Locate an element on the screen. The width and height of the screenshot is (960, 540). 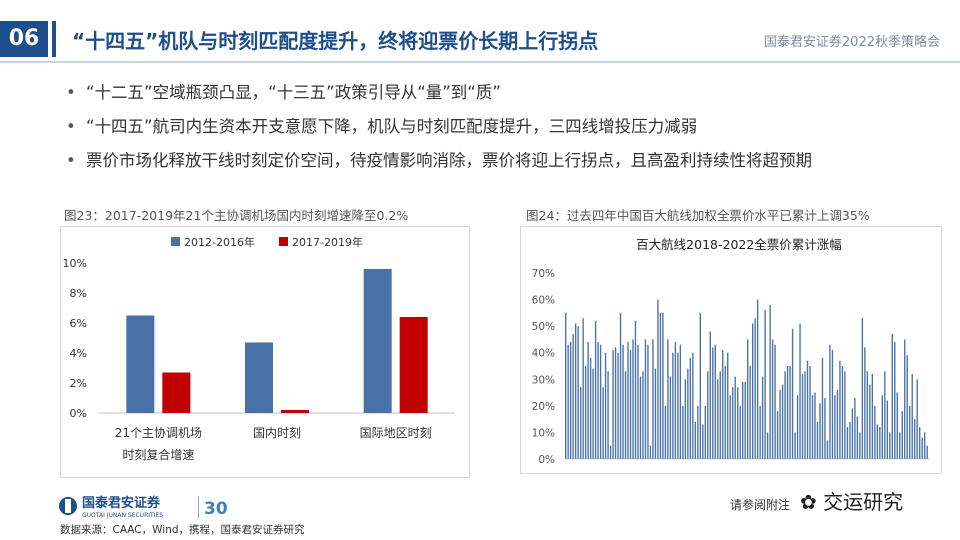
left-chart-caption: 图23：2017-2019年21个主协调机场国内时刻增速降至0.2% is located at coordinates (236, 215).